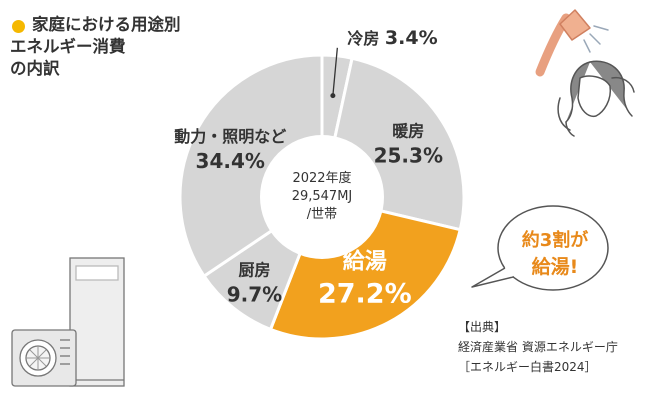 This screenshot has width=667, height=403. Describe the element at coordinates (254, 269) in the screenshot. I see `slice-category-label-4: 厨房` at that location.